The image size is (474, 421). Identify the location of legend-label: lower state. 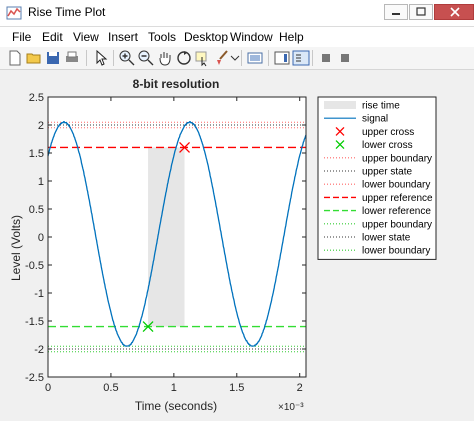
(386, 238).